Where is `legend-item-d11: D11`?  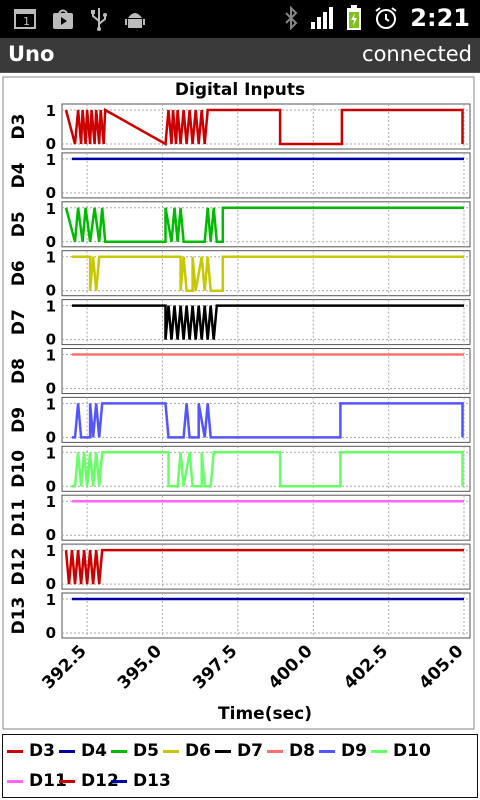 legend-item-d11: D11 is located at coordinates (37, 781).